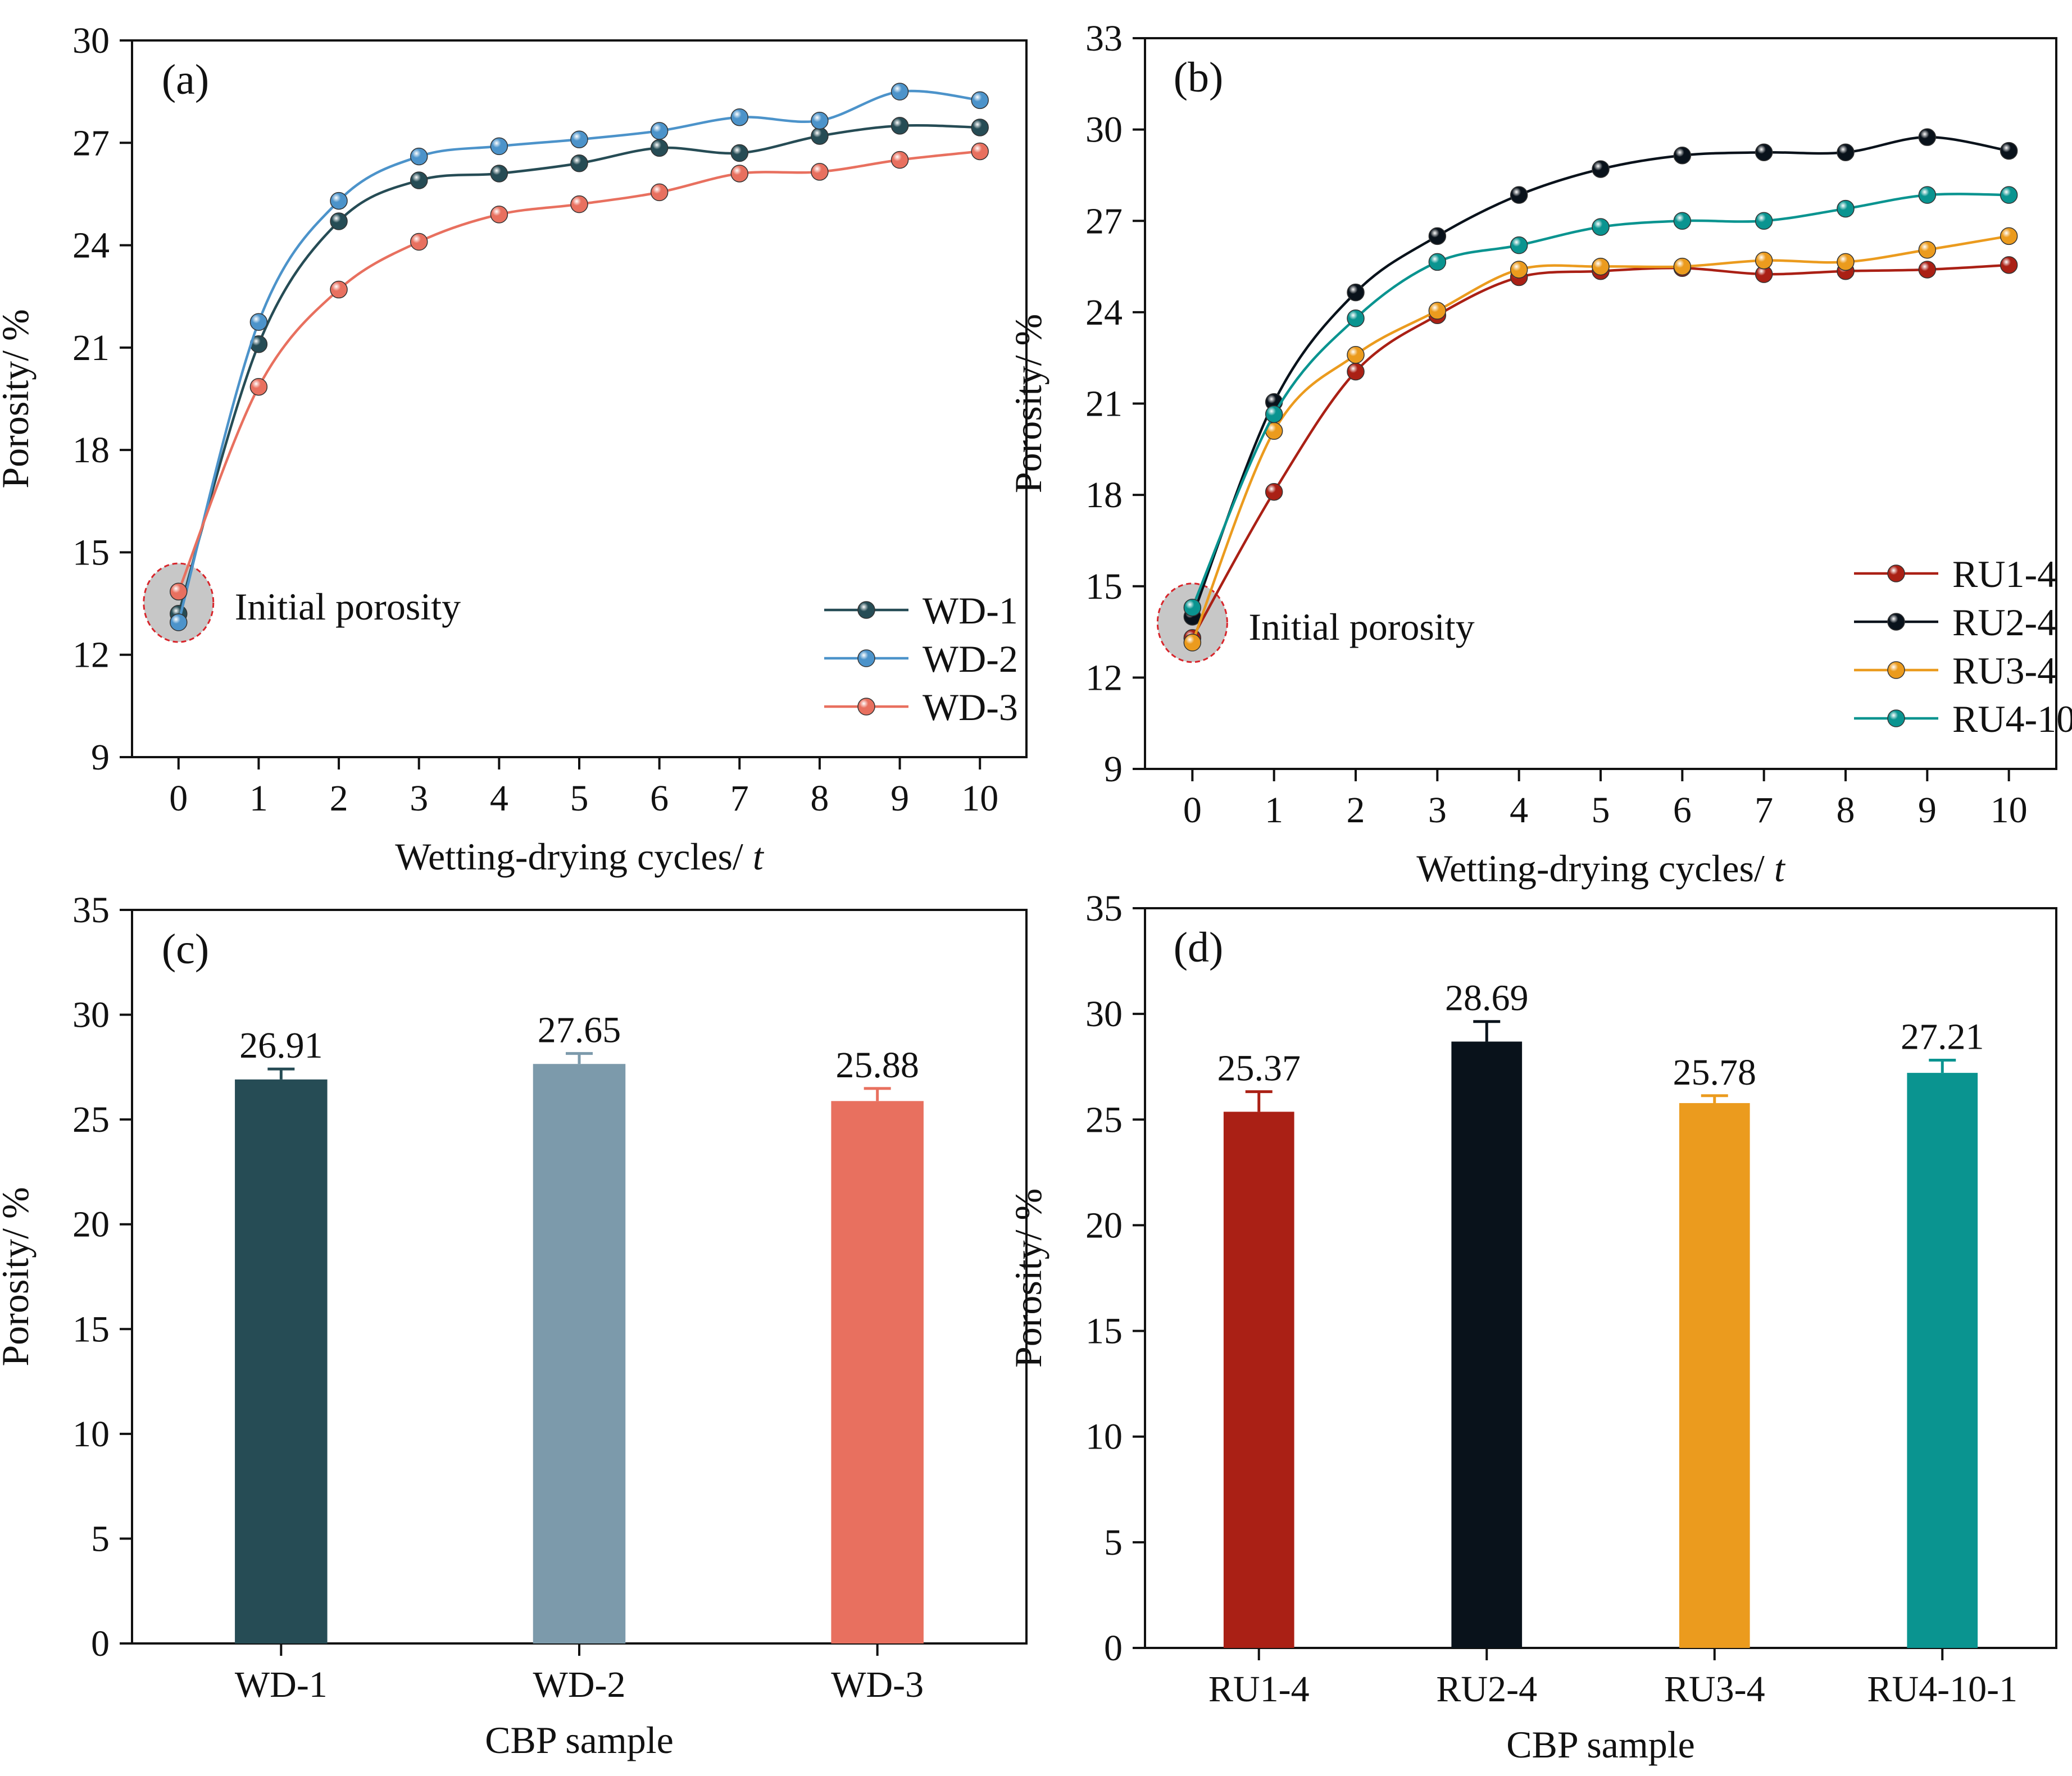 The height and width of the screenshot is (1776, 2072). Describe the element at coordinates (1199, 947) in the screenshot. I see `panel-label: (d)` at that location.